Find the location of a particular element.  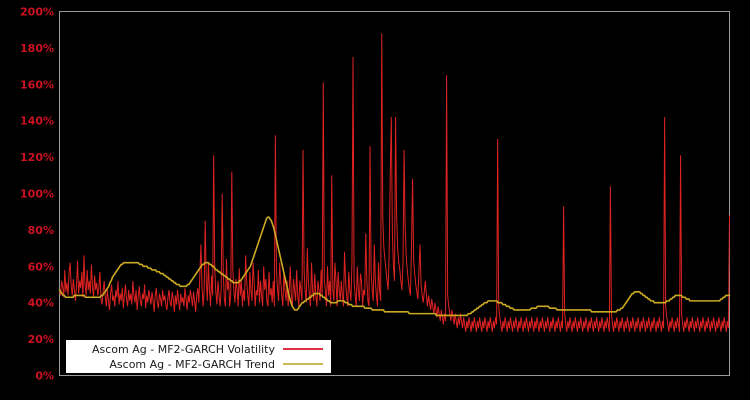

legend-item-volatility: Ascom Ag - MF2-GARCH Volatility is located at coordinates (196, 349).